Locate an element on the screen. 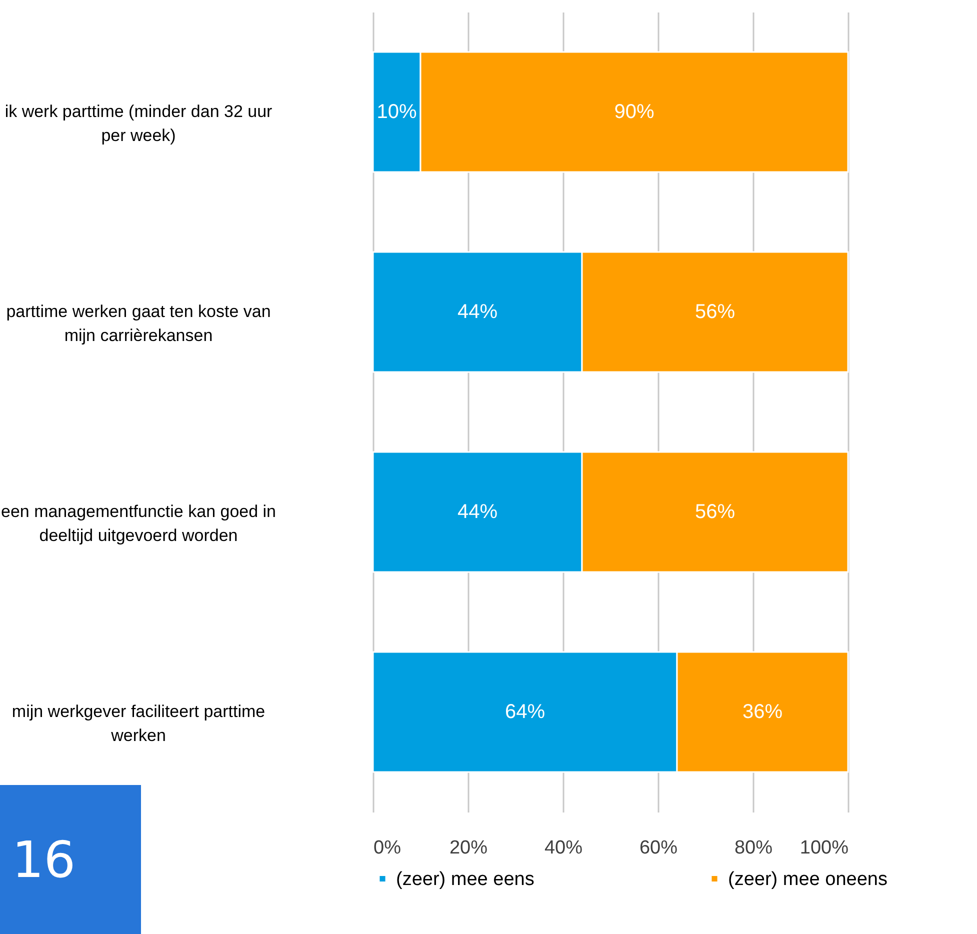 The image size is (977, 934). x-tick-label: 100% is located at coordinates (824, 848).